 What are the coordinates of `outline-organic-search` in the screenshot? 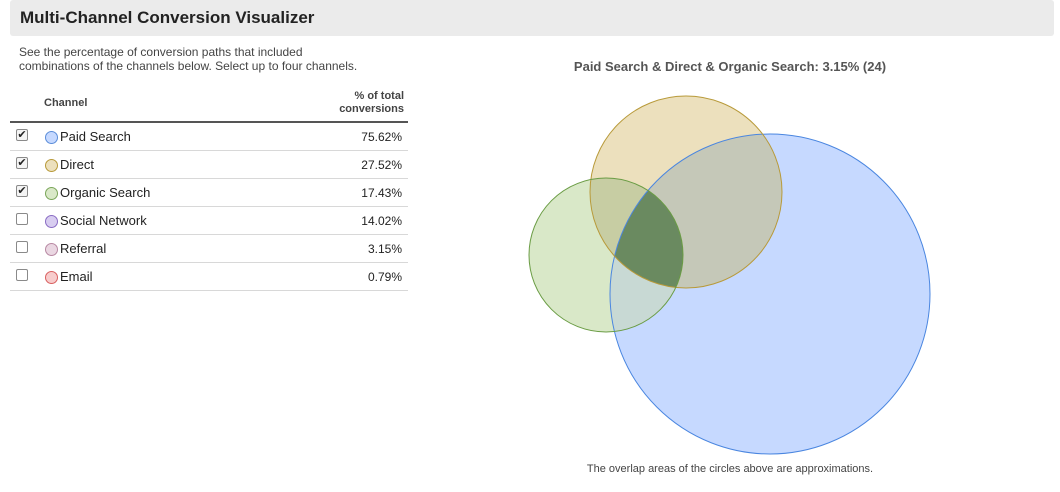 It's located at (606, 255).